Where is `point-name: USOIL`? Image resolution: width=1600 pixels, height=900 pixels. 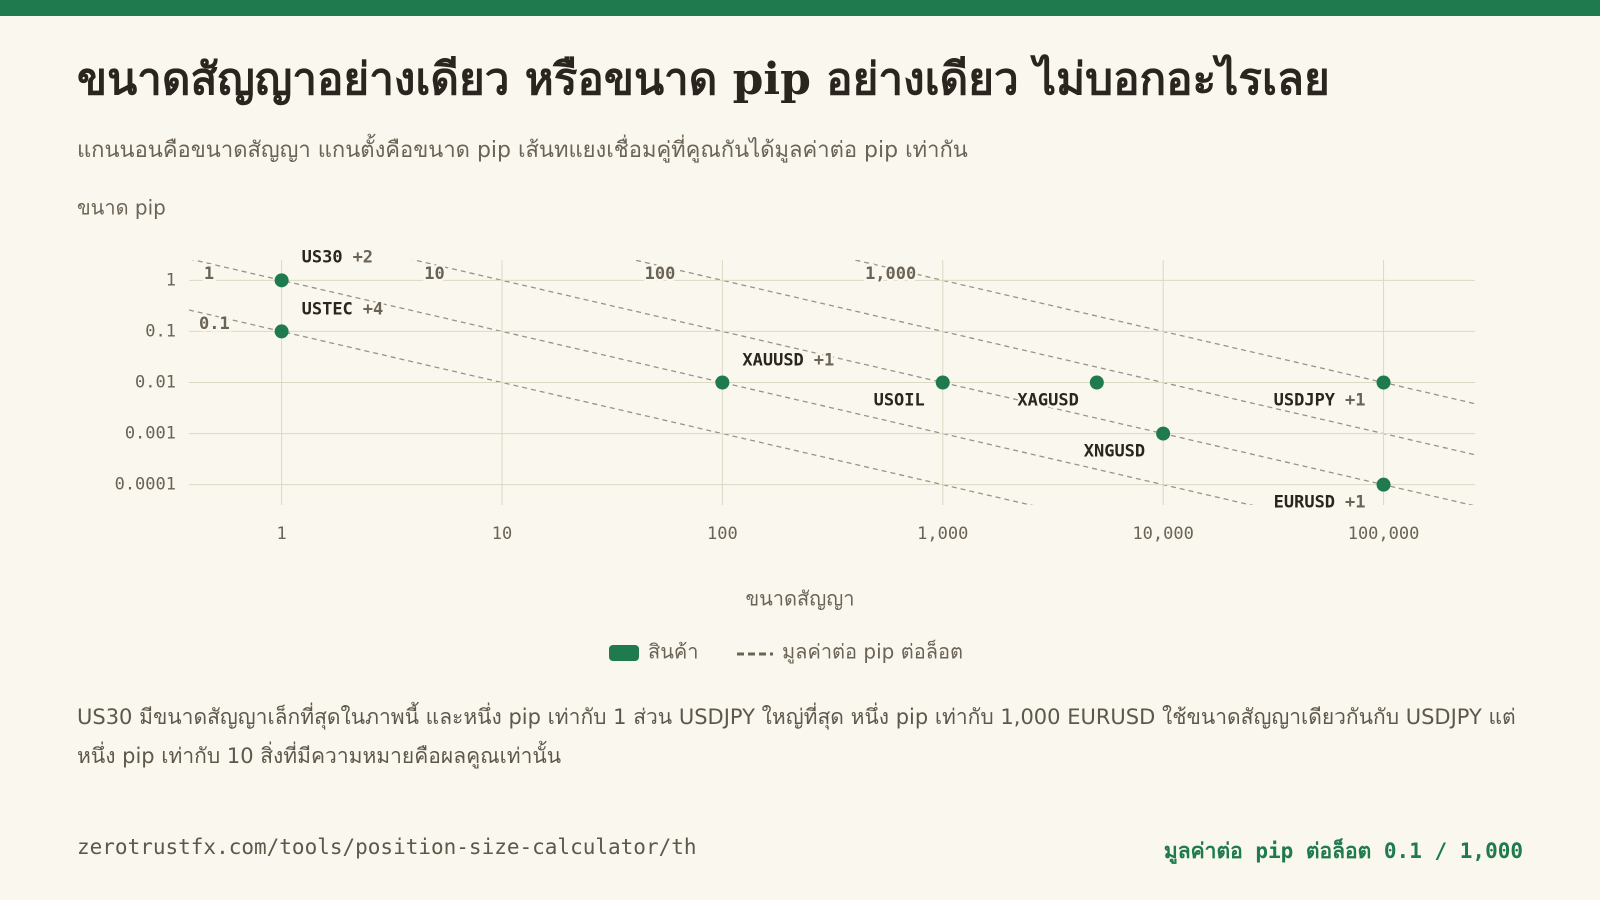 point-name: USOIL is located at coordinates (899, 401).